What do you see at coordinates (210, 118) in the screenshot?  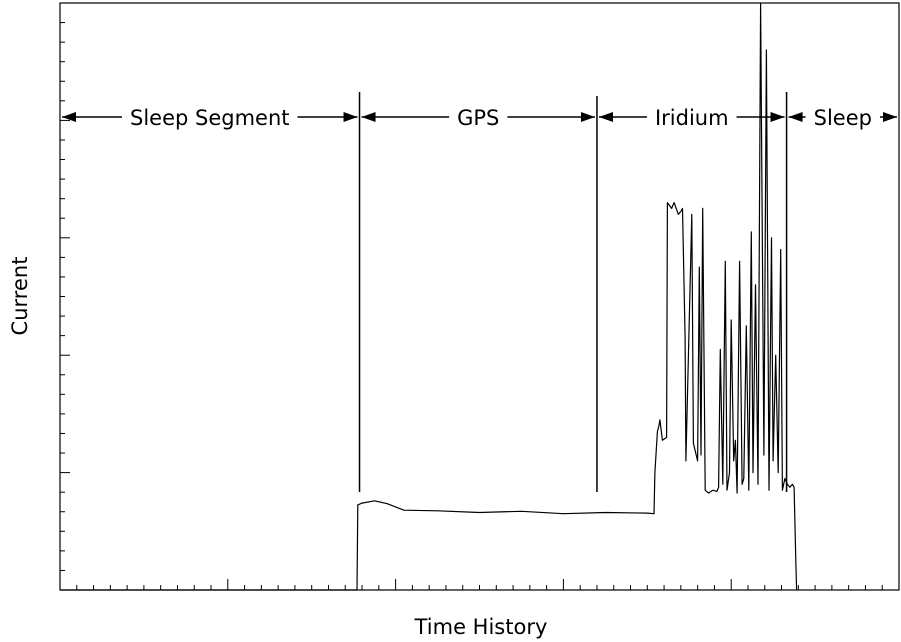 I see `segment-label: Sleep Segment` at bounding box center [210, 118].